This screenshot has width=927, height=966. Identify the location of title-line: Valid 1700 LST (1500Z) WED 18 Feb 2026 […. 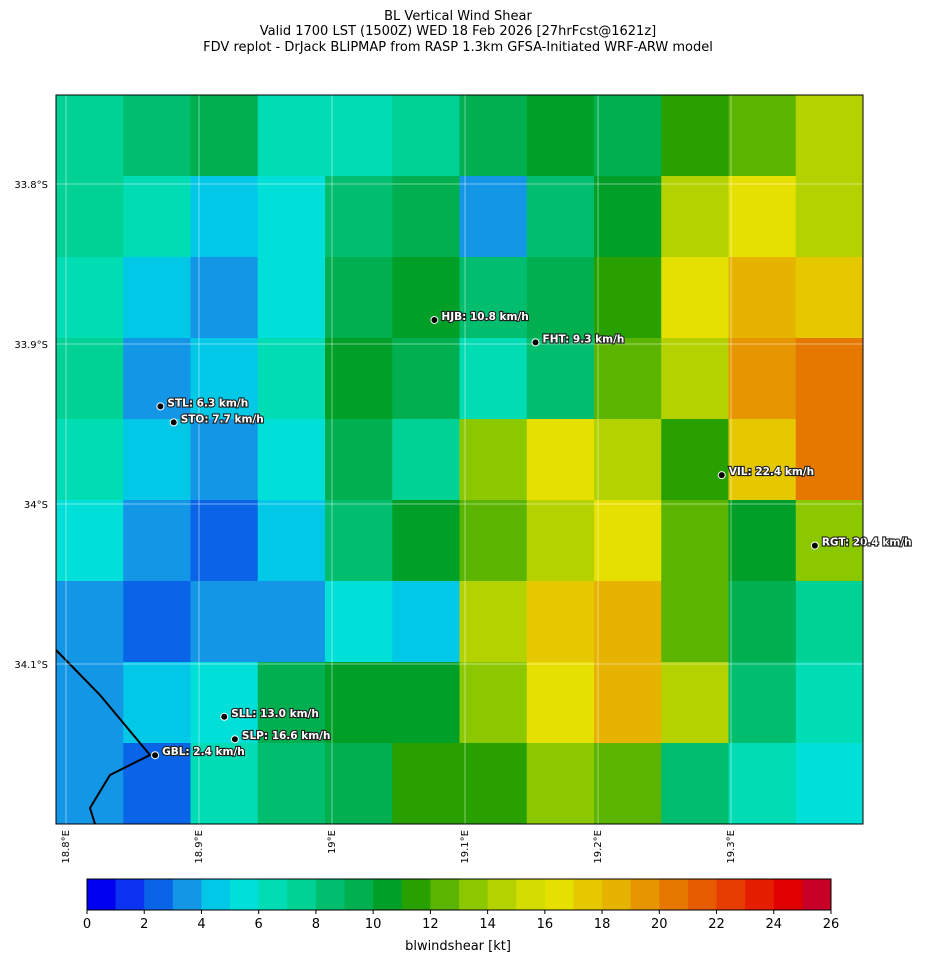
(458, 31).